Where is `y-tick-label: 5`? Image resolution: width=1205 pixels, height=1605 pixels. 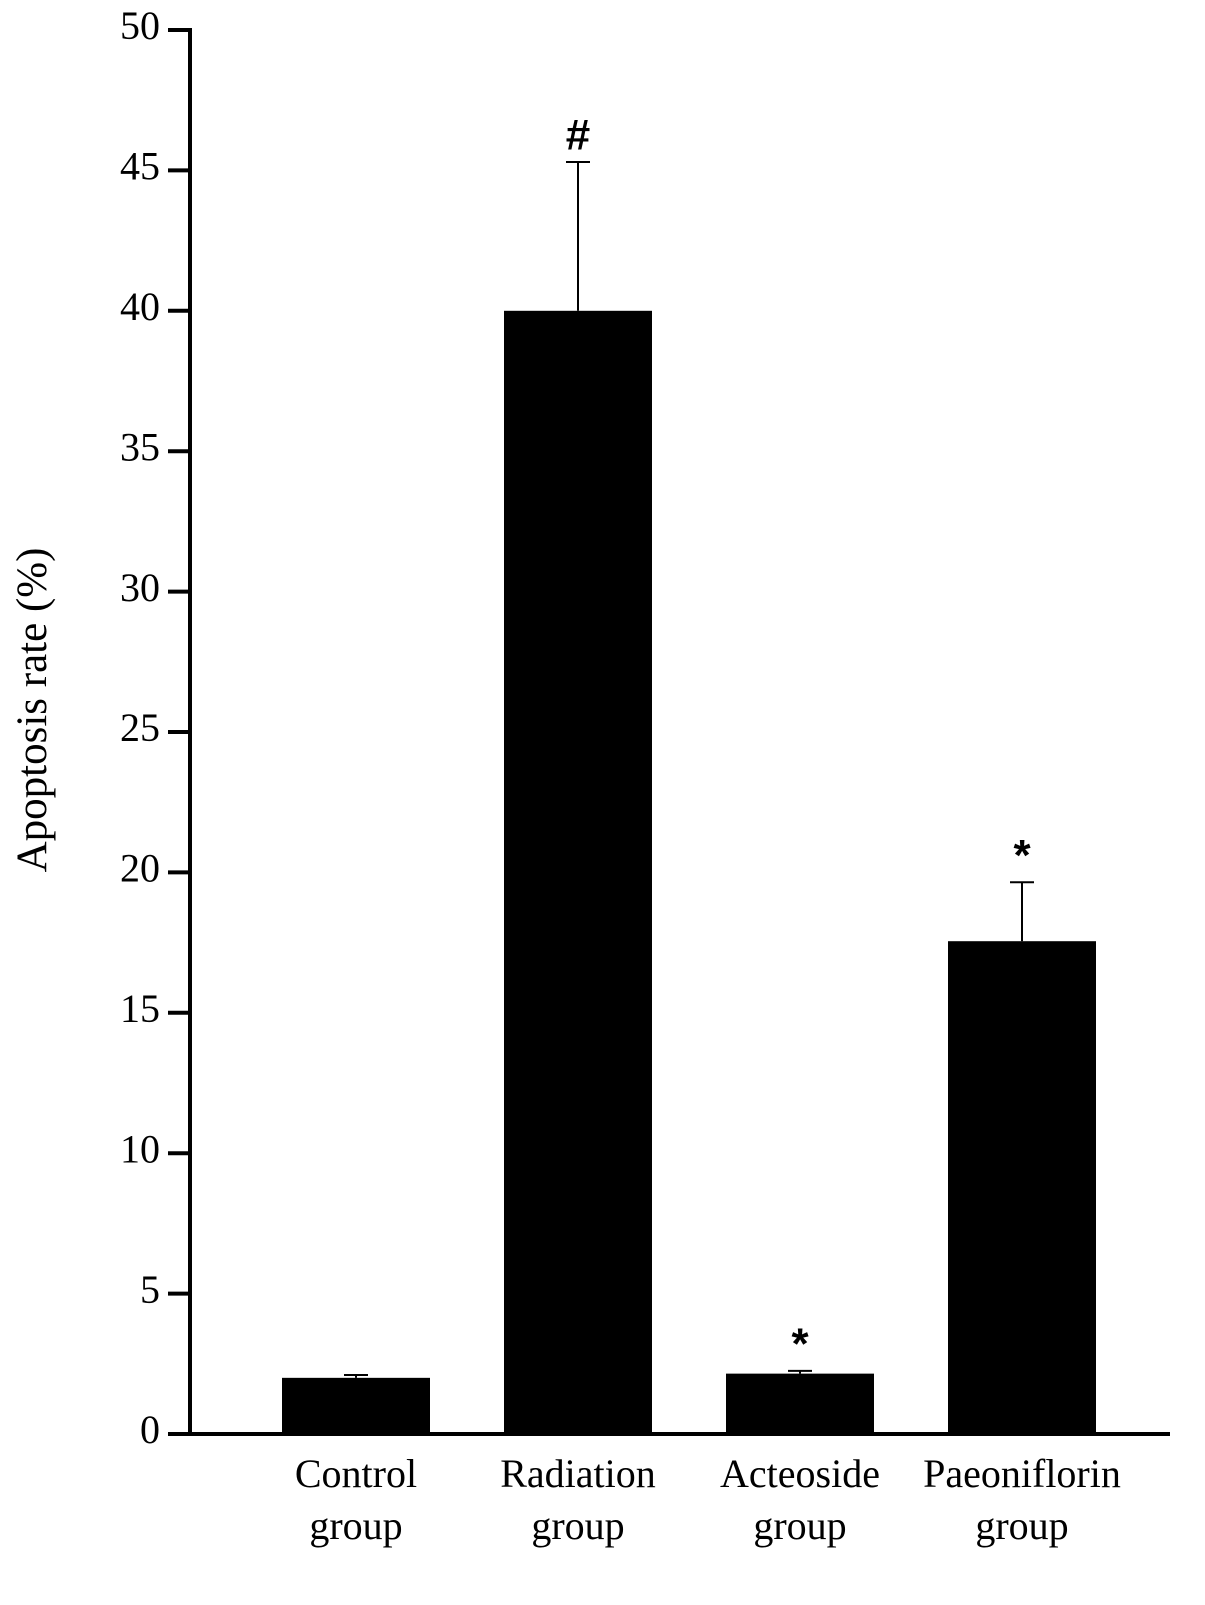 y-tick-label: 5 is located at coordinates (150, 1289).